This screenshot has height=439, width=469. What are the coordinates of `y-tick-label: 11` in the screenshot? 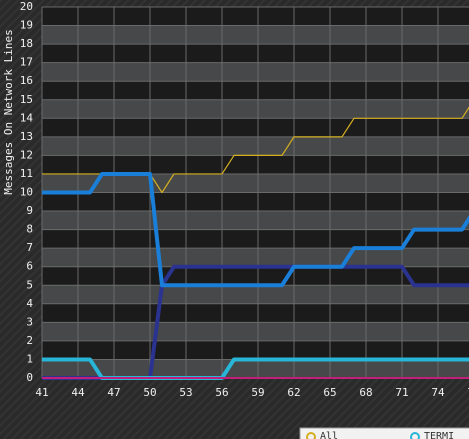 It's located at (26, 173).